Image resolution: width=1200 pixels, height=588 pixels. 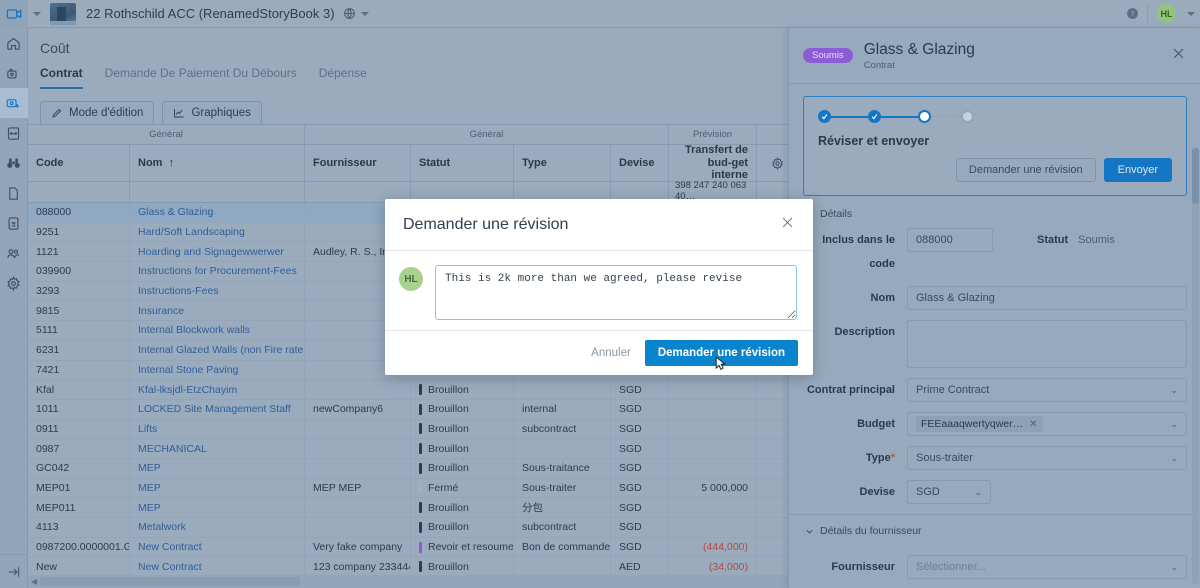 I want to click on collapse-panel-icon, so click(x=13, y=571).